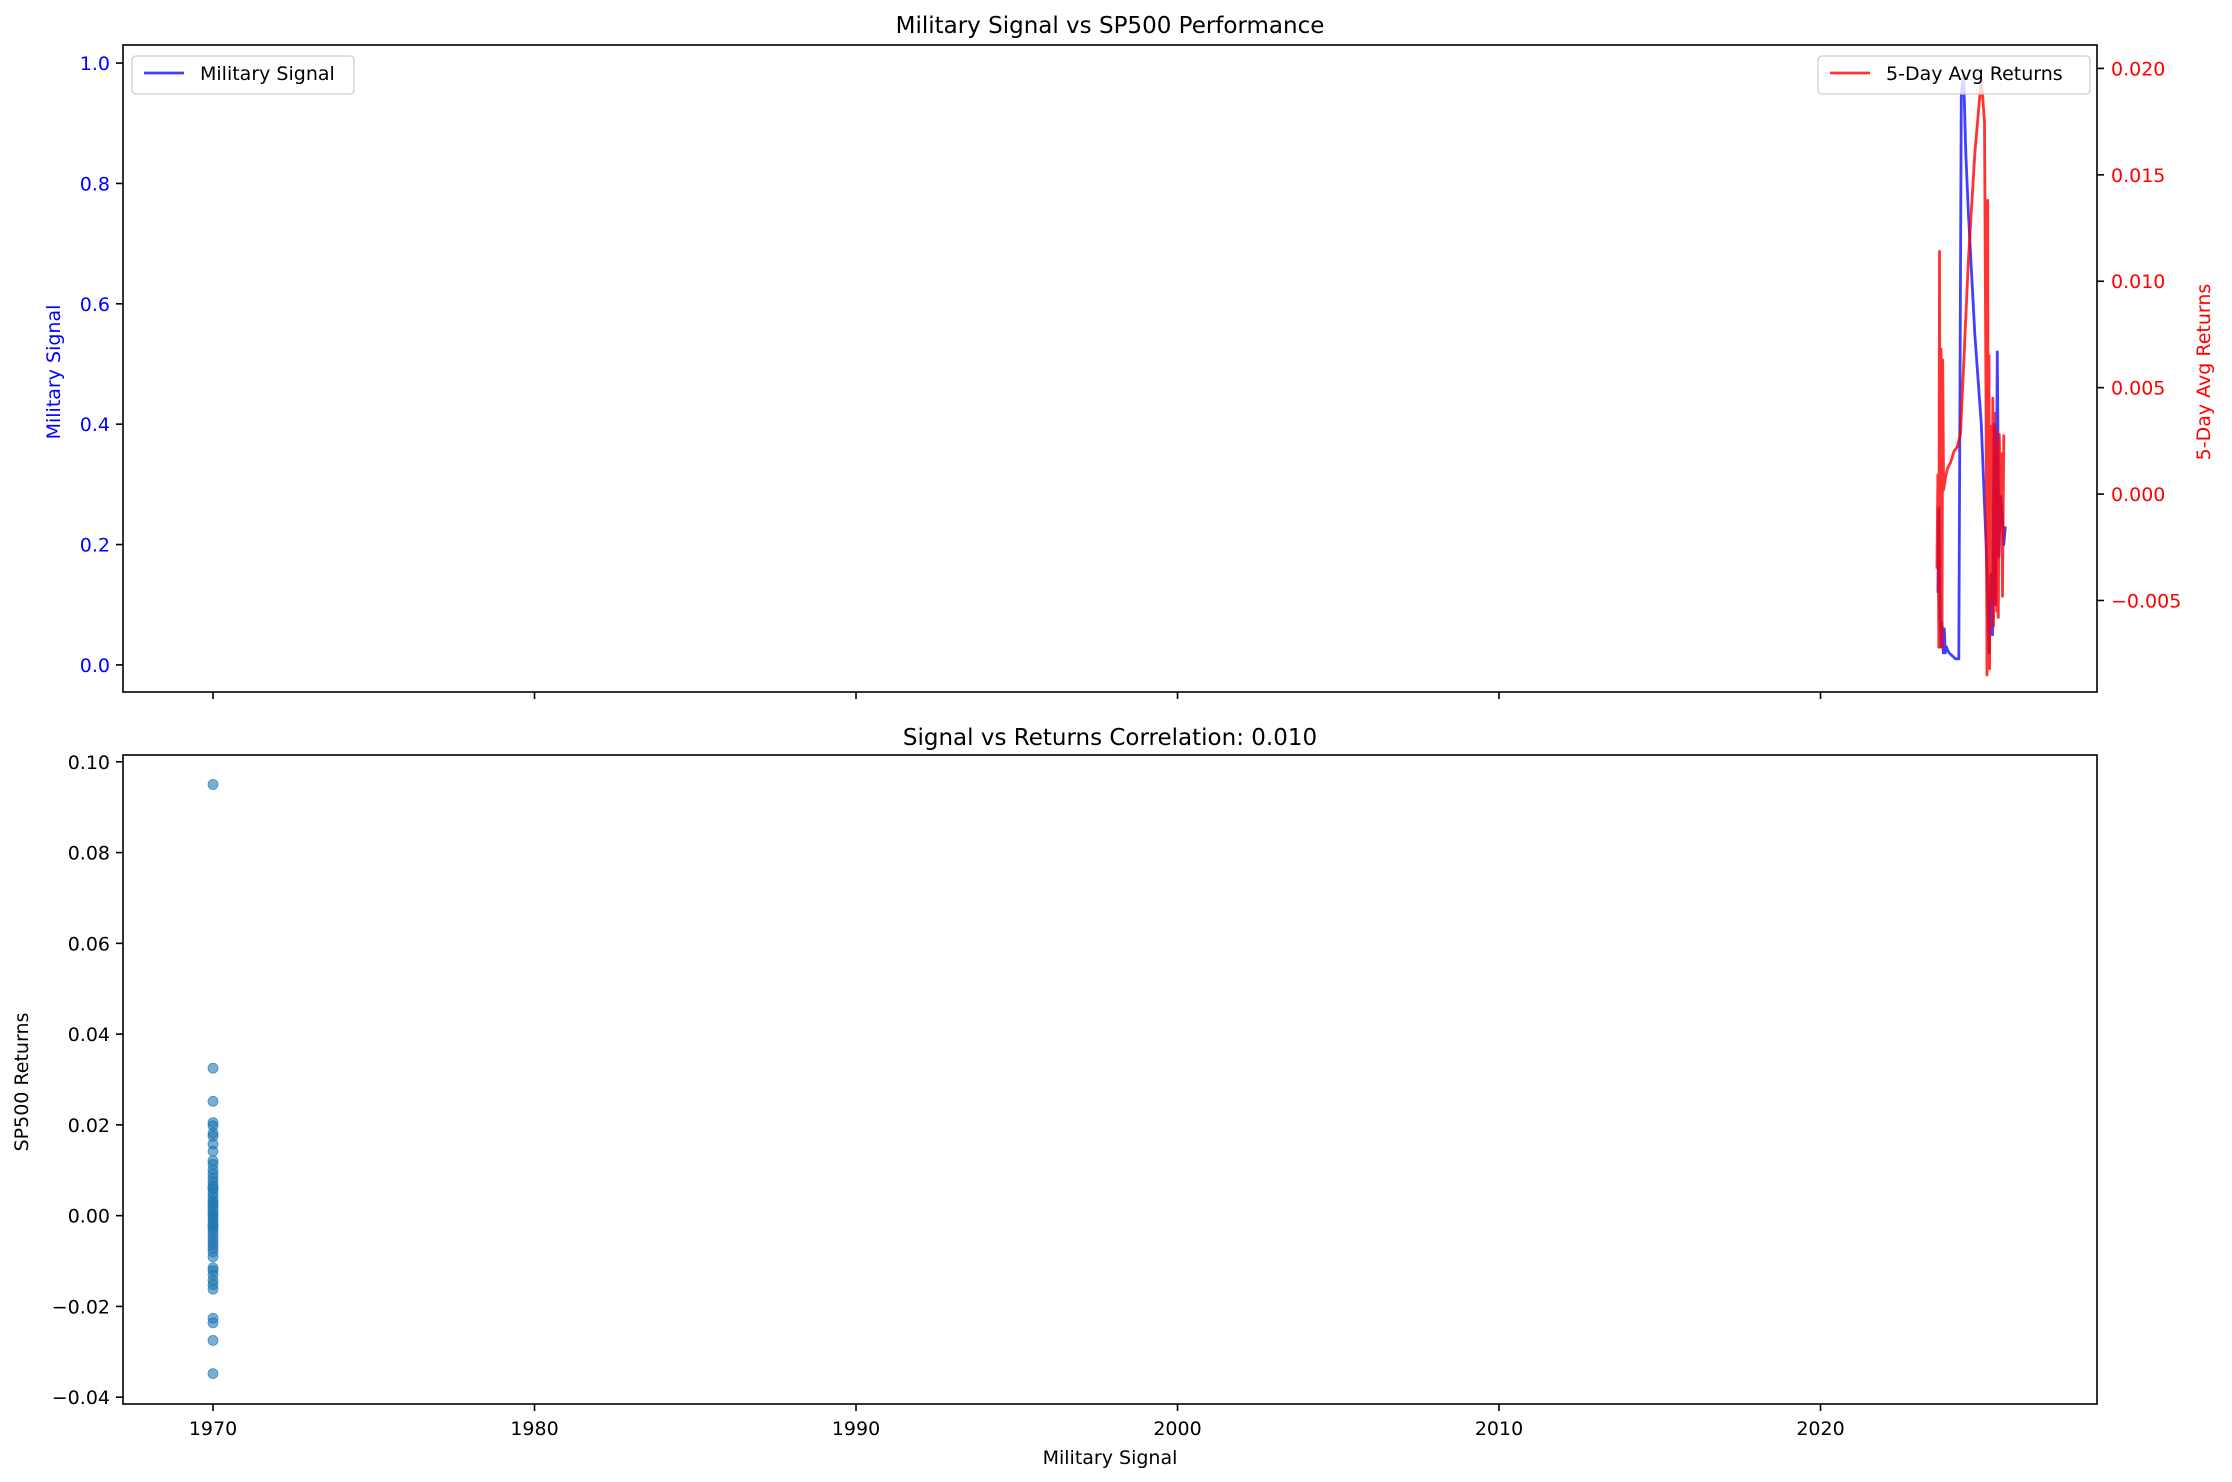 This screenshot has width=2232, height=1482. Describe the element at coordinates (89, 854) in the screenshot. I see `bottom-y-tick-label: 0.08` at that location.